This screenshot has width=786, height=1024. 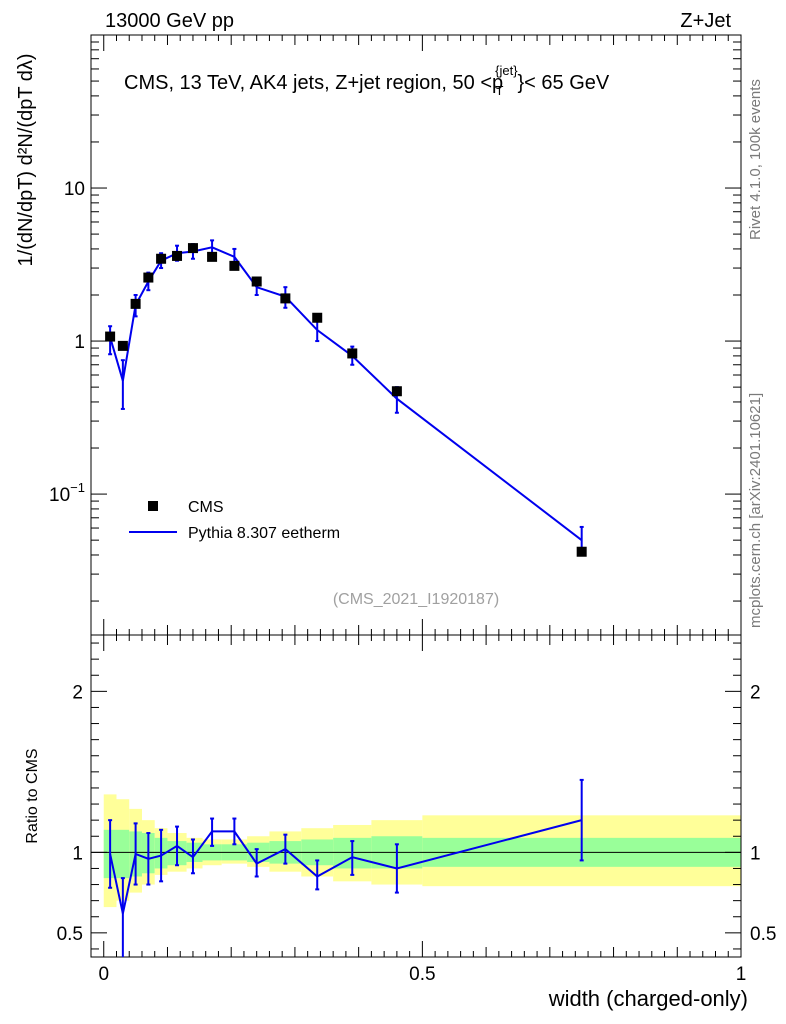 I want to click on ratio-plot-series, so click(x=346, y=867).